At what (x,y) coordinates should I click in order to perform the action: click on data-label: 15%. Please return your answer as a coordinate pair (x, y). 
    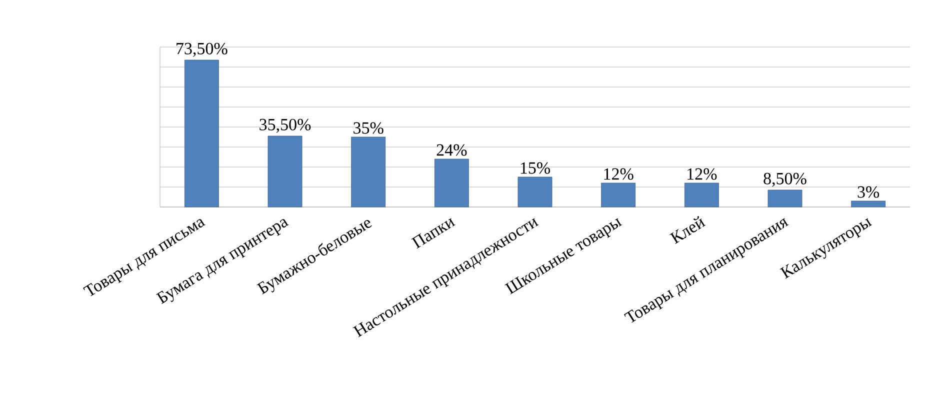
    Looking at the image, I should click on (535, 168).